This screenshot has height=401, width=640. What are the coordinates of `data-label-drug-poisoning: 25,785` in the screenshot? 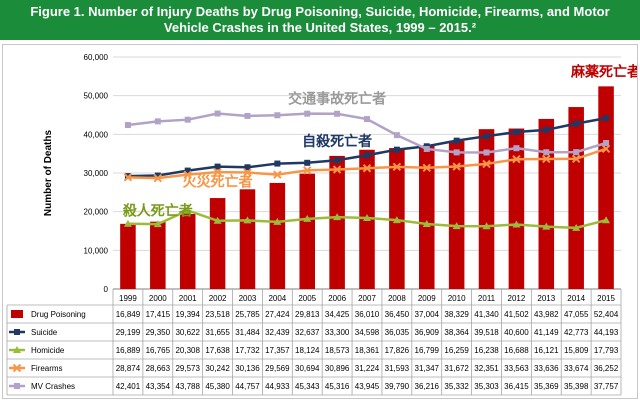 It's located at (247, 314).